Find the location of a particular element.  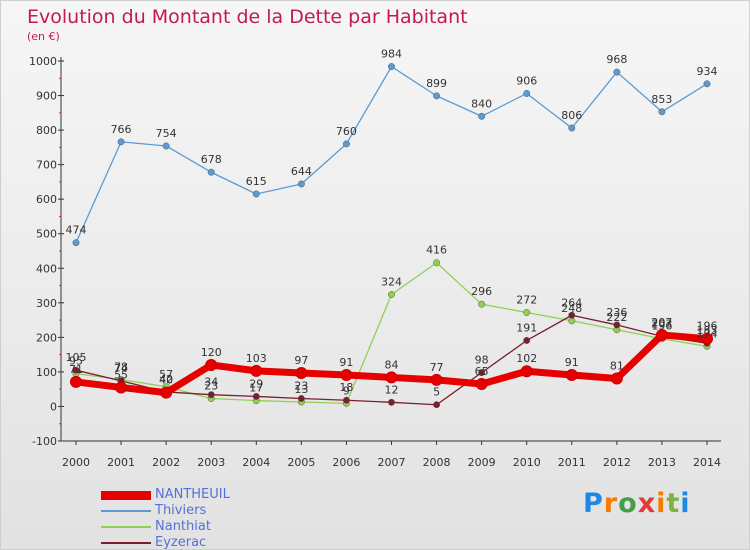

data-label-nanthiat: 296 is located at coordinates (481, 291).